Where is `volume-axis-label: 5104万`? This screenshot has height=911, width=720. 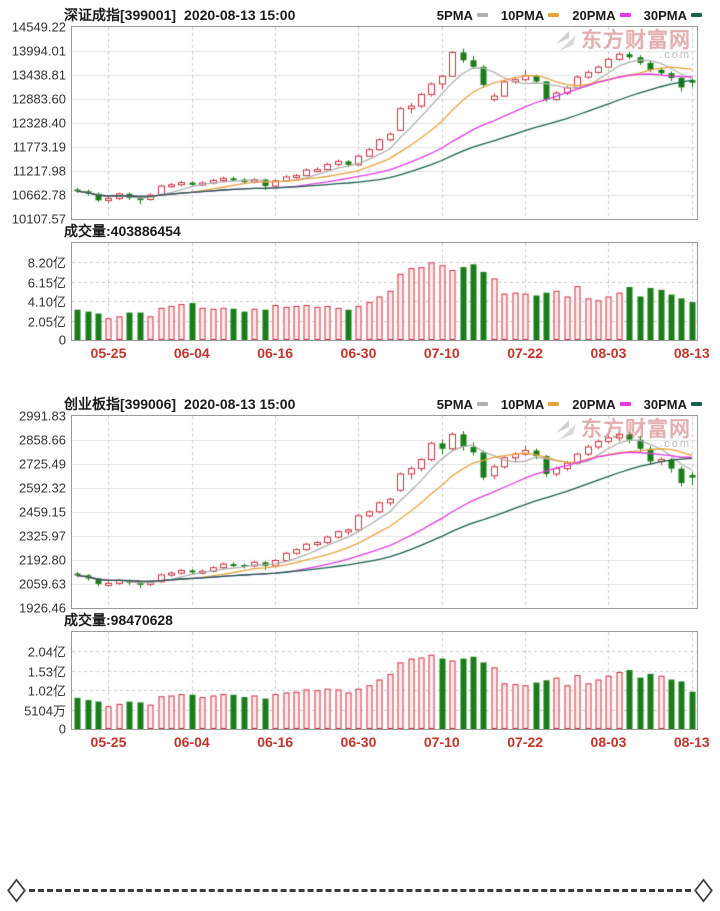
volume-axis-label: 5104万 is located at coordinates (45, 711).